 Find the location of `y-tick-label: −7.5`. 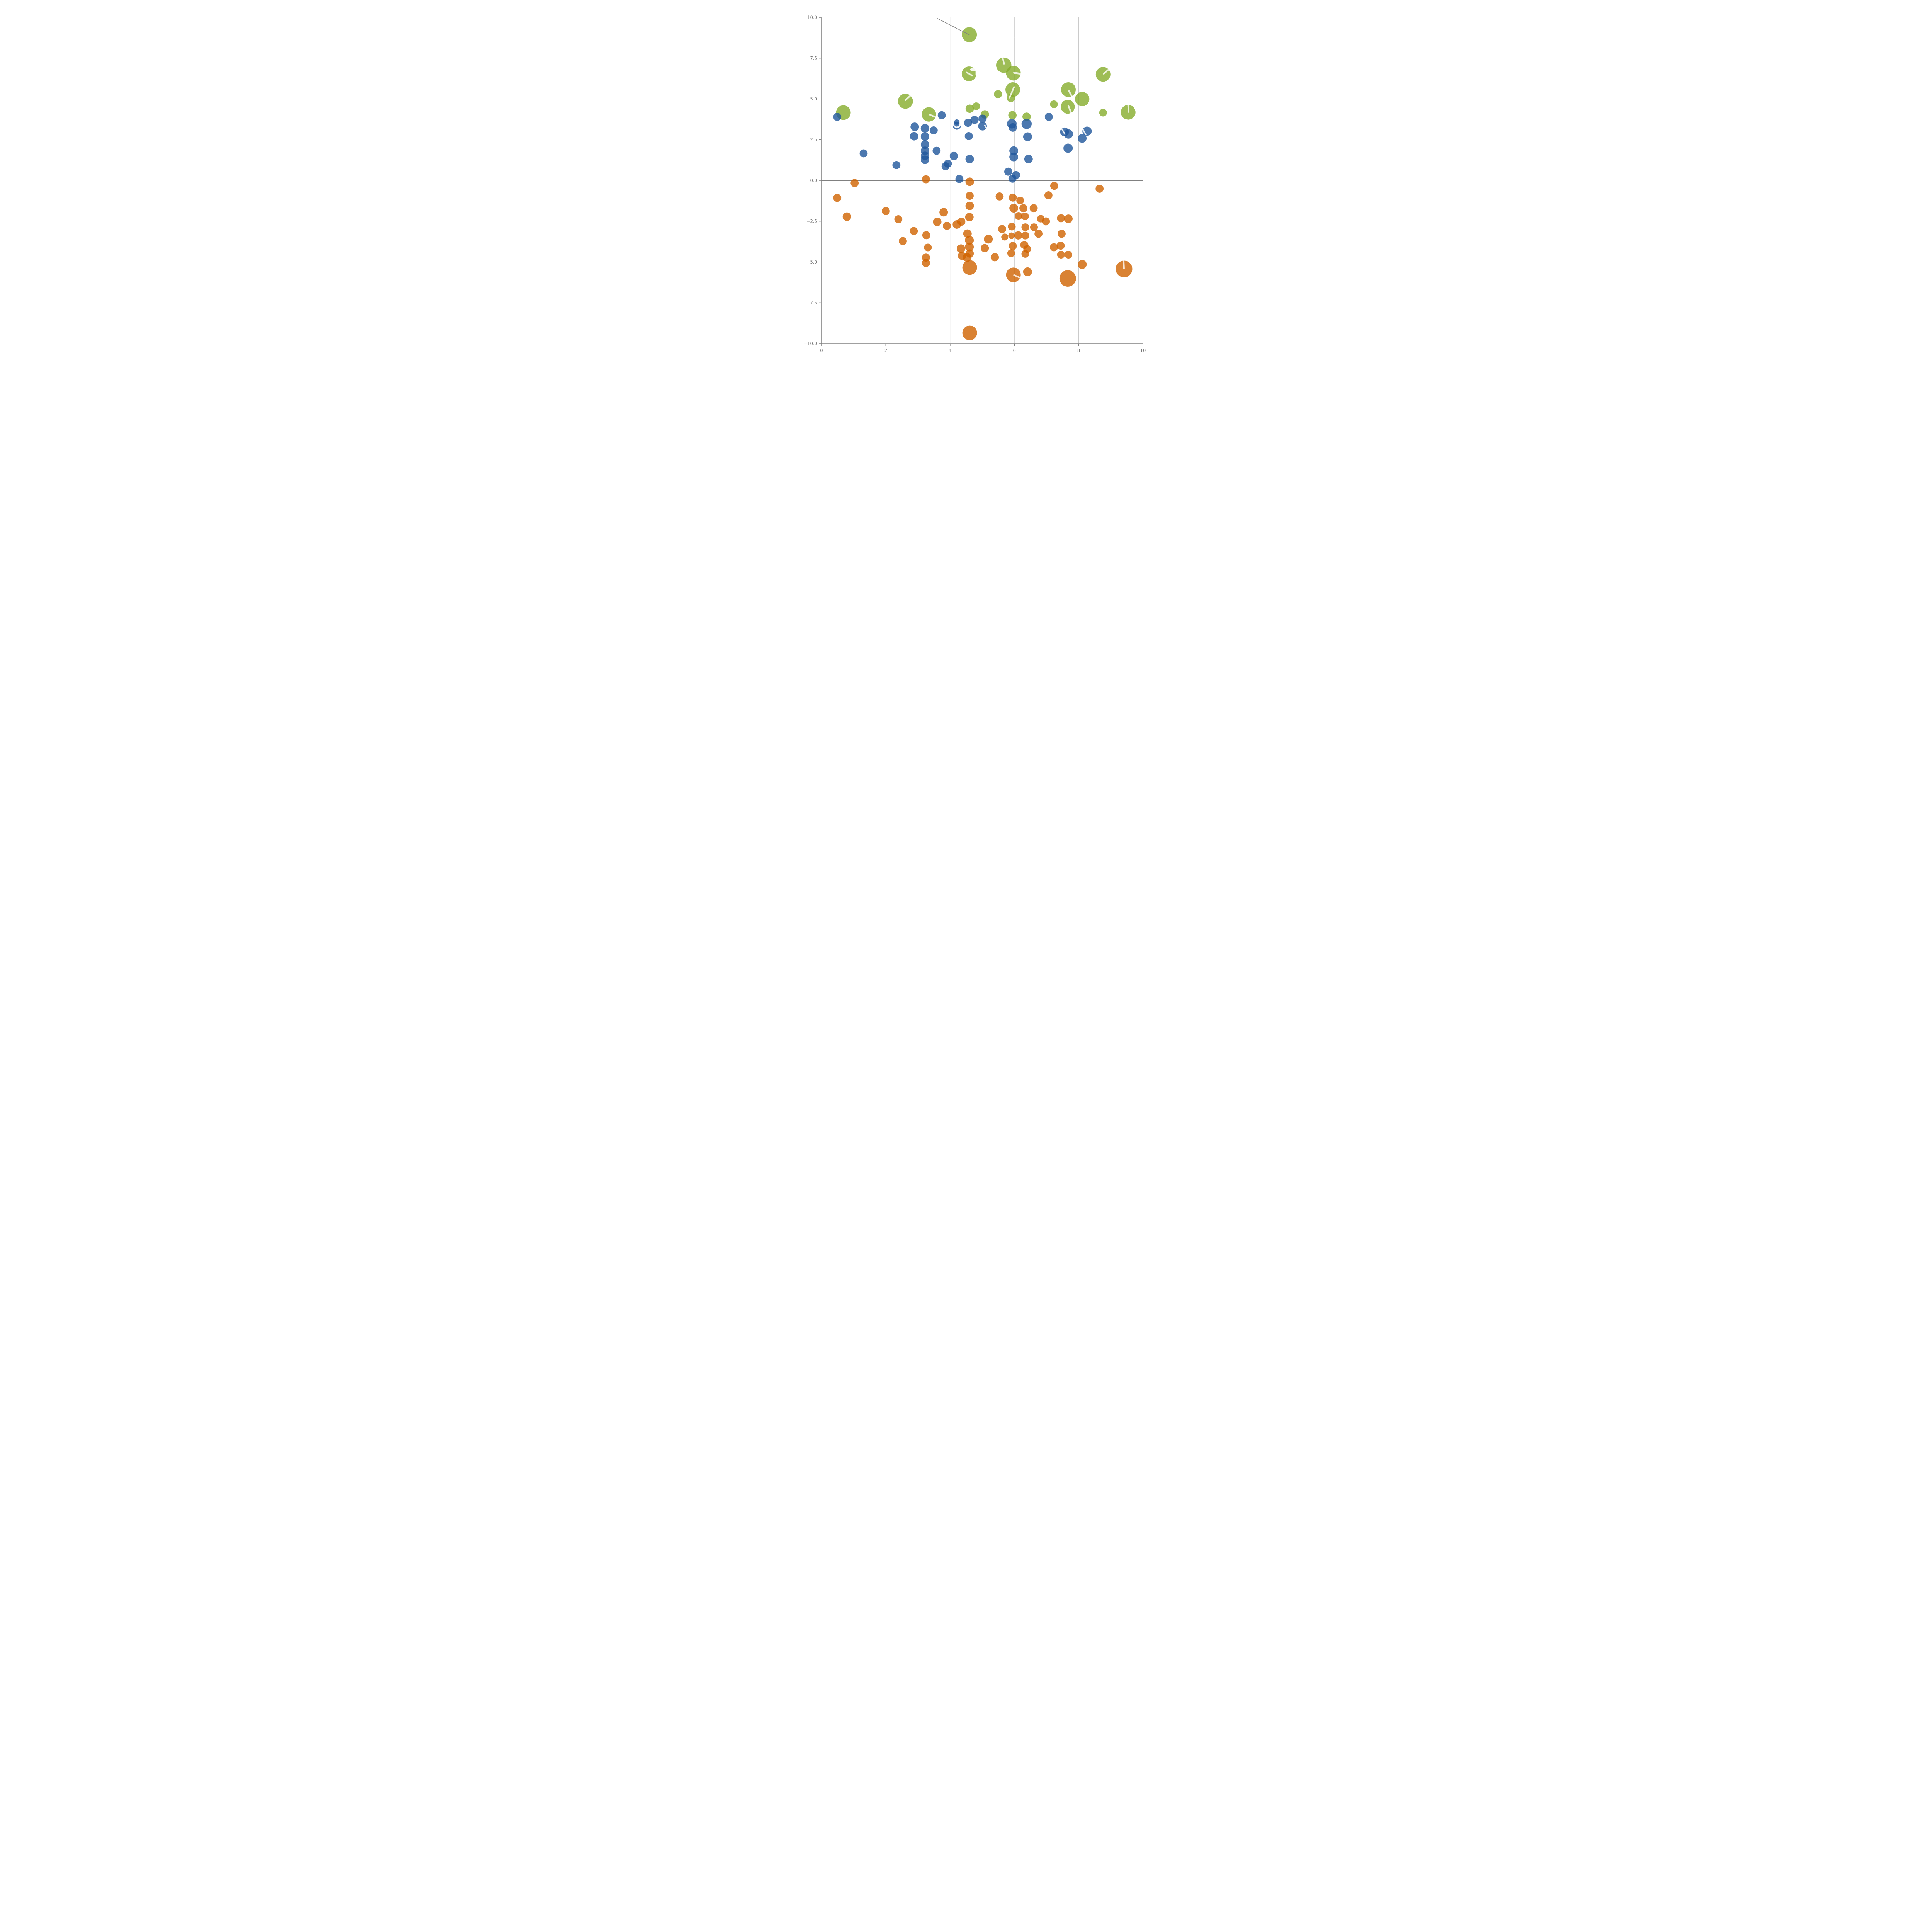

y-tick-label: −7.5 is located at coordinates (812, 303).